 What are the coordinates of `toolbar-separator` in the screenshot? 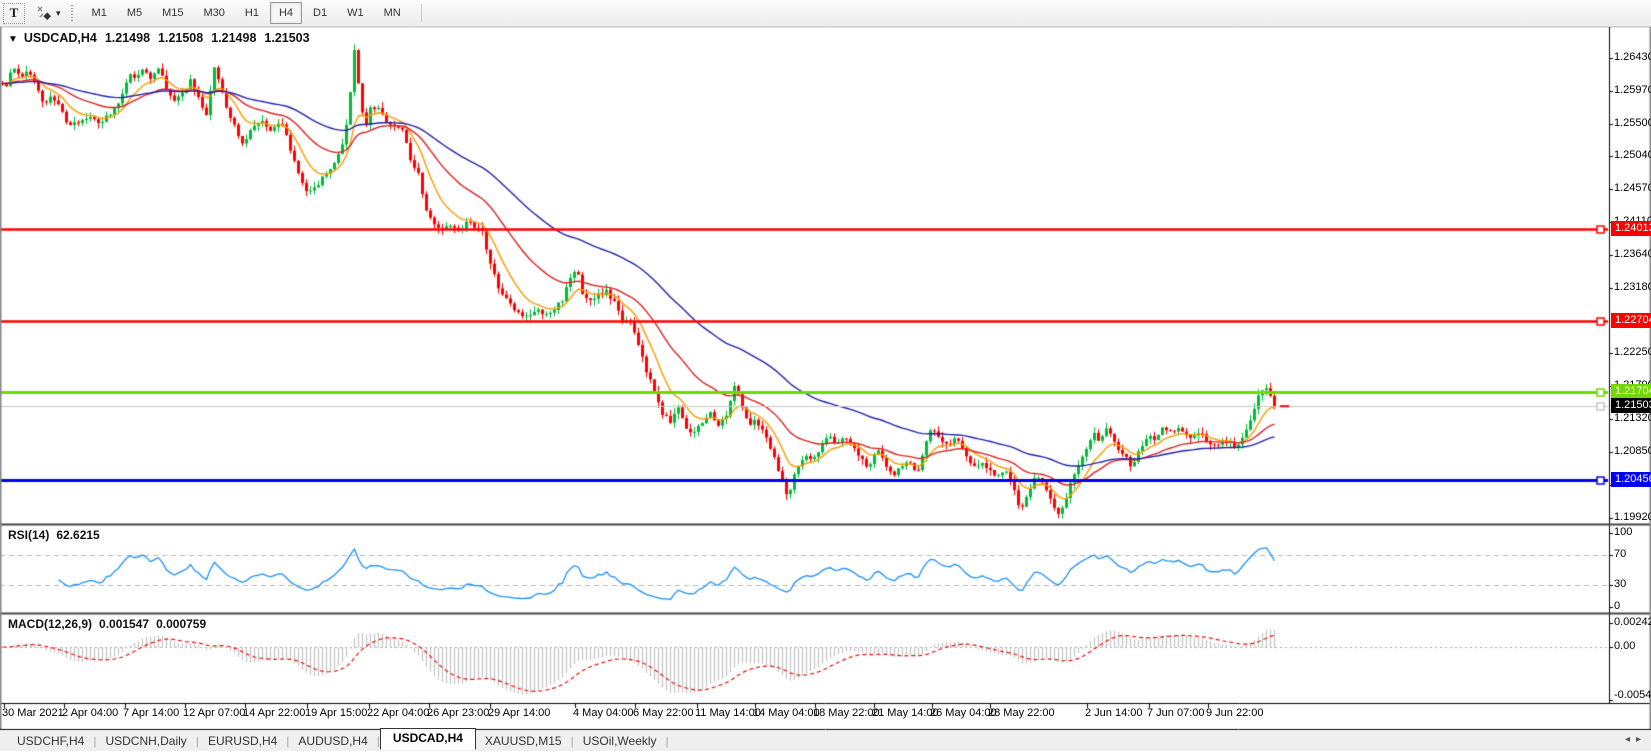 It's located at (421, 13).